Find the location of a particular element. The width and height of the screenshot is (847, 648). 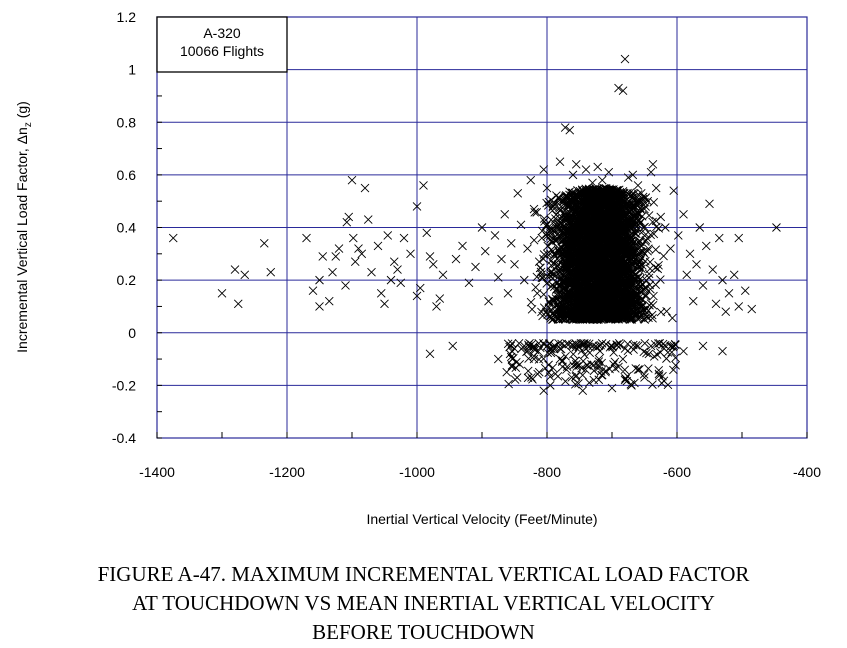

y-axis-label-unit: (g) is located at coordinates (22, 111).